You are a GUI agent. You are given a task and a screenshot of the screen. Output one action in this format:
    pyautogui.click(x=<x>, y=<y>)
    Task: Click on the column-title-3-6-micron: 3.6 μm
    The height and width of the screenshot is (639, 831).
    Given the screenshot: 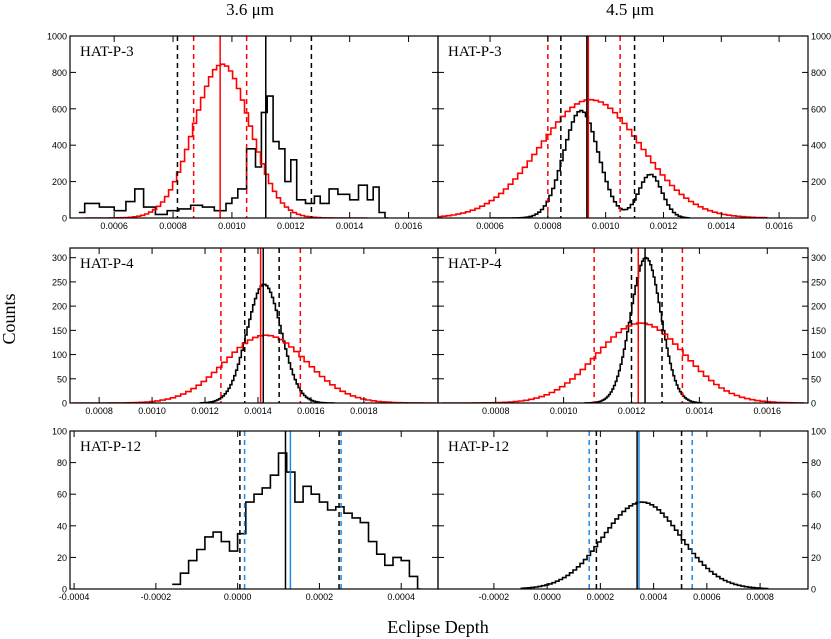 What is the action you would take?
    pyautogui.click(x=250, y=9)
    